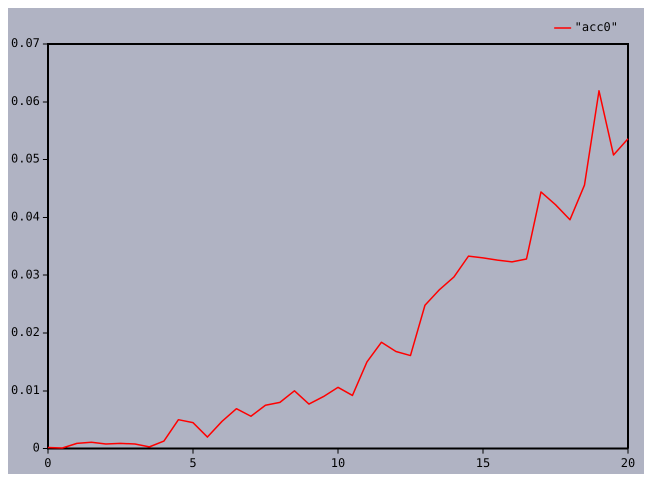  What do you see at coordinates (596, 27) in the screenshot?
I see `legend-label: "acc0"` at bounding box center [596, 27].